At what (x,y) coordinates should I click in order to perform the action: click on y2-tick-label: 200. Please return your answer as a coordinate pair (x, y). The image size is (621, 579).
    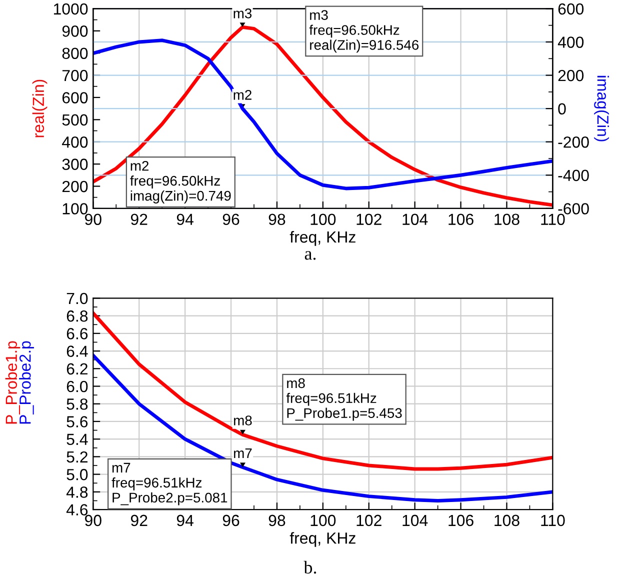
    Looking at the image, I should click on (571, 76).